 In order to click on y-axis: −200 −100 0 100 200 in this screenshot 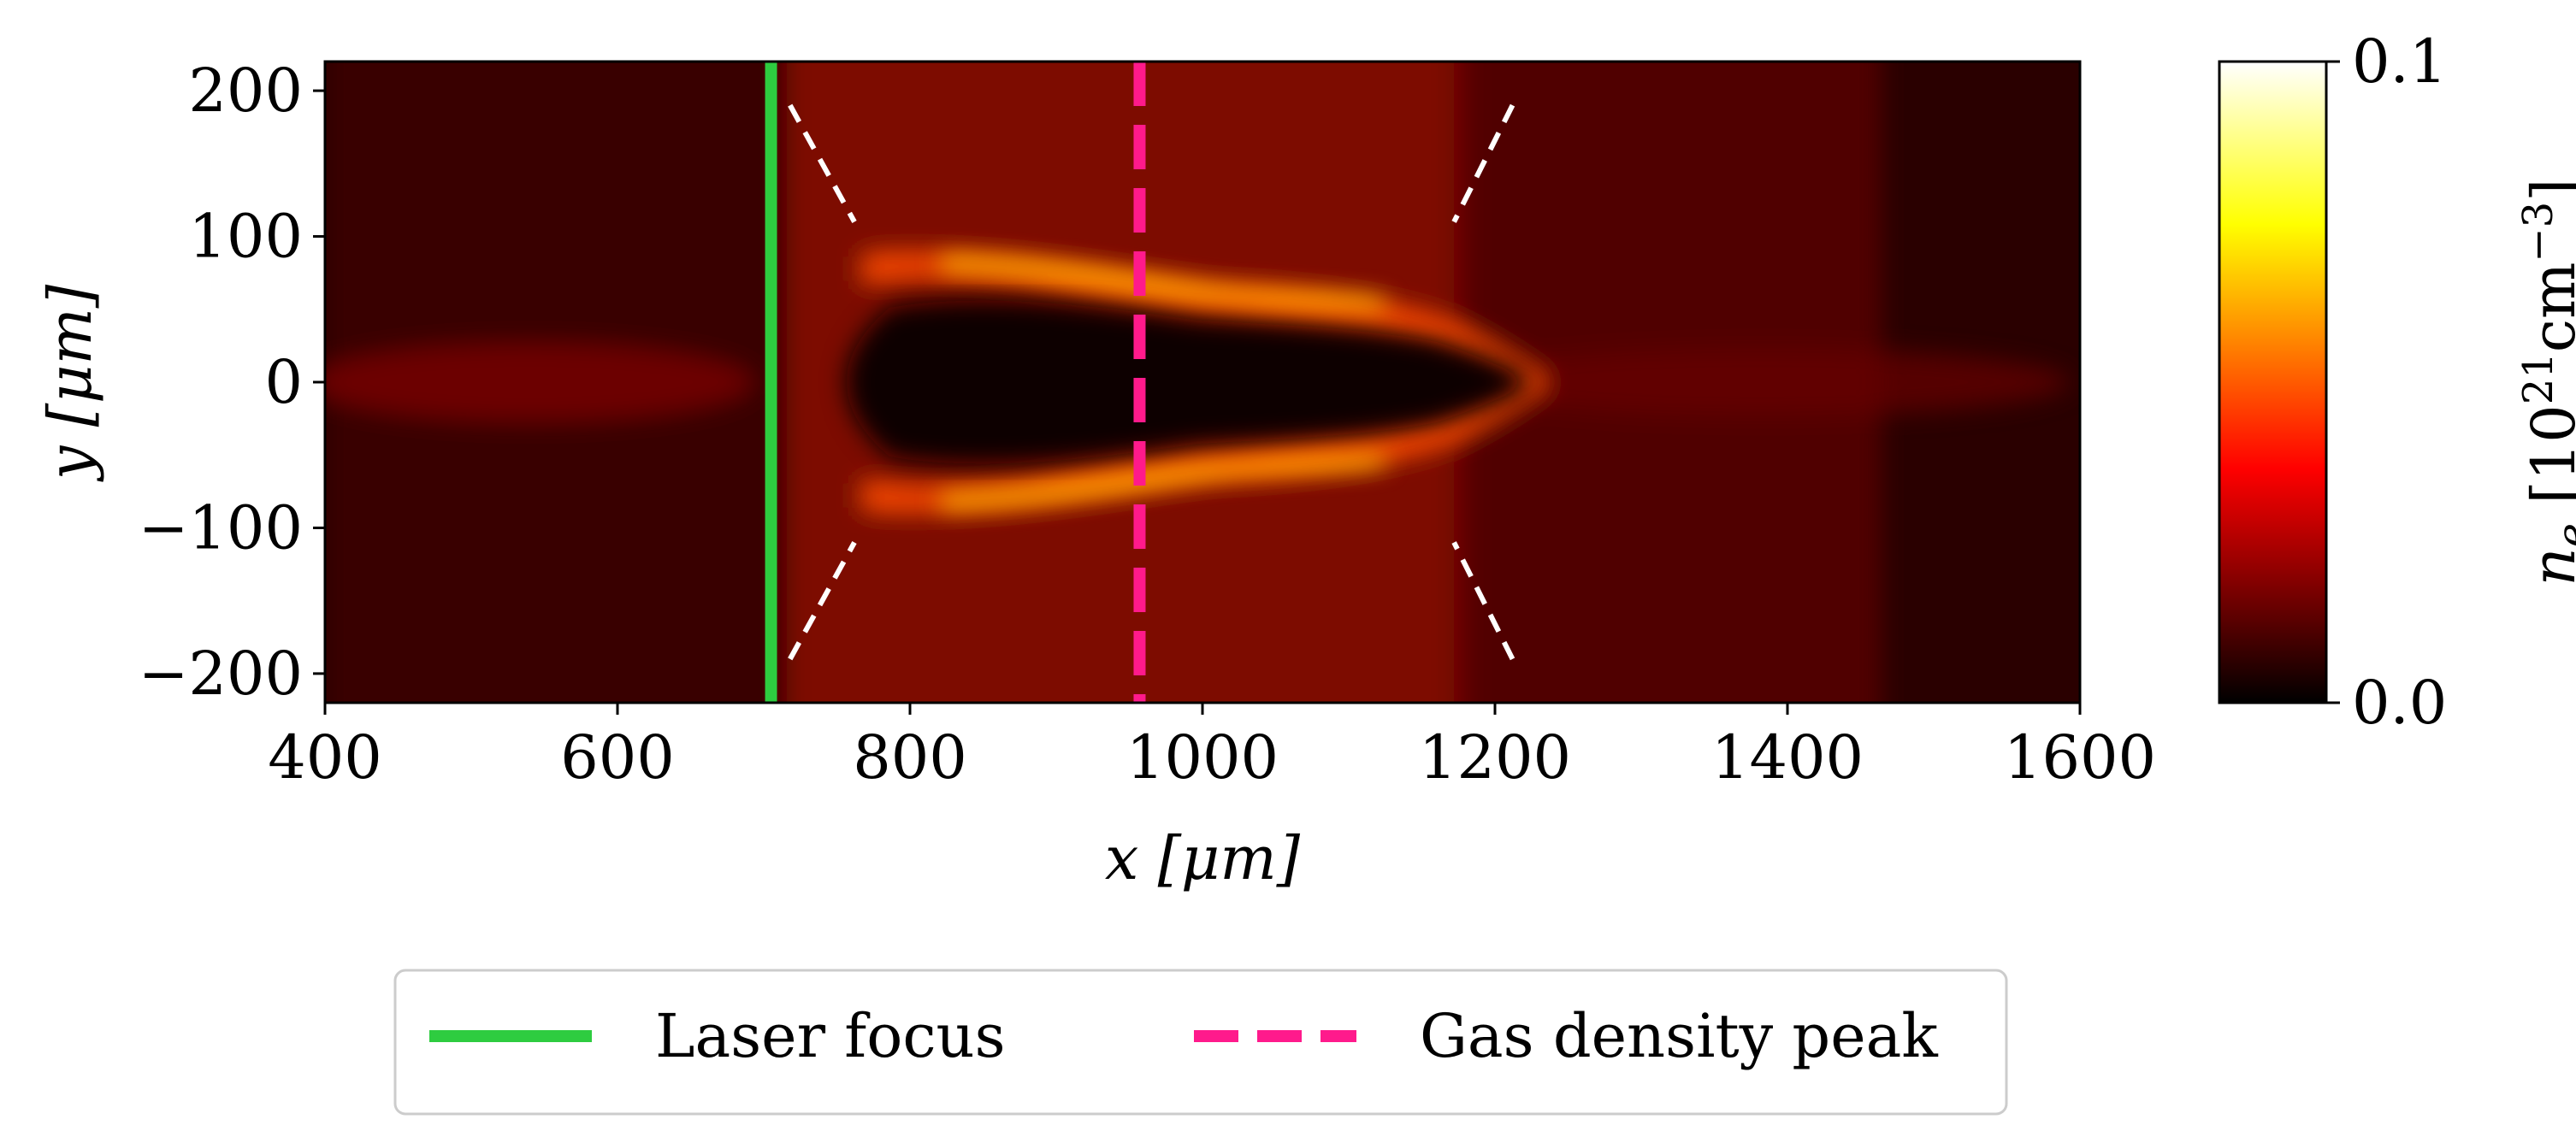, I will do `click(232, 382)`.